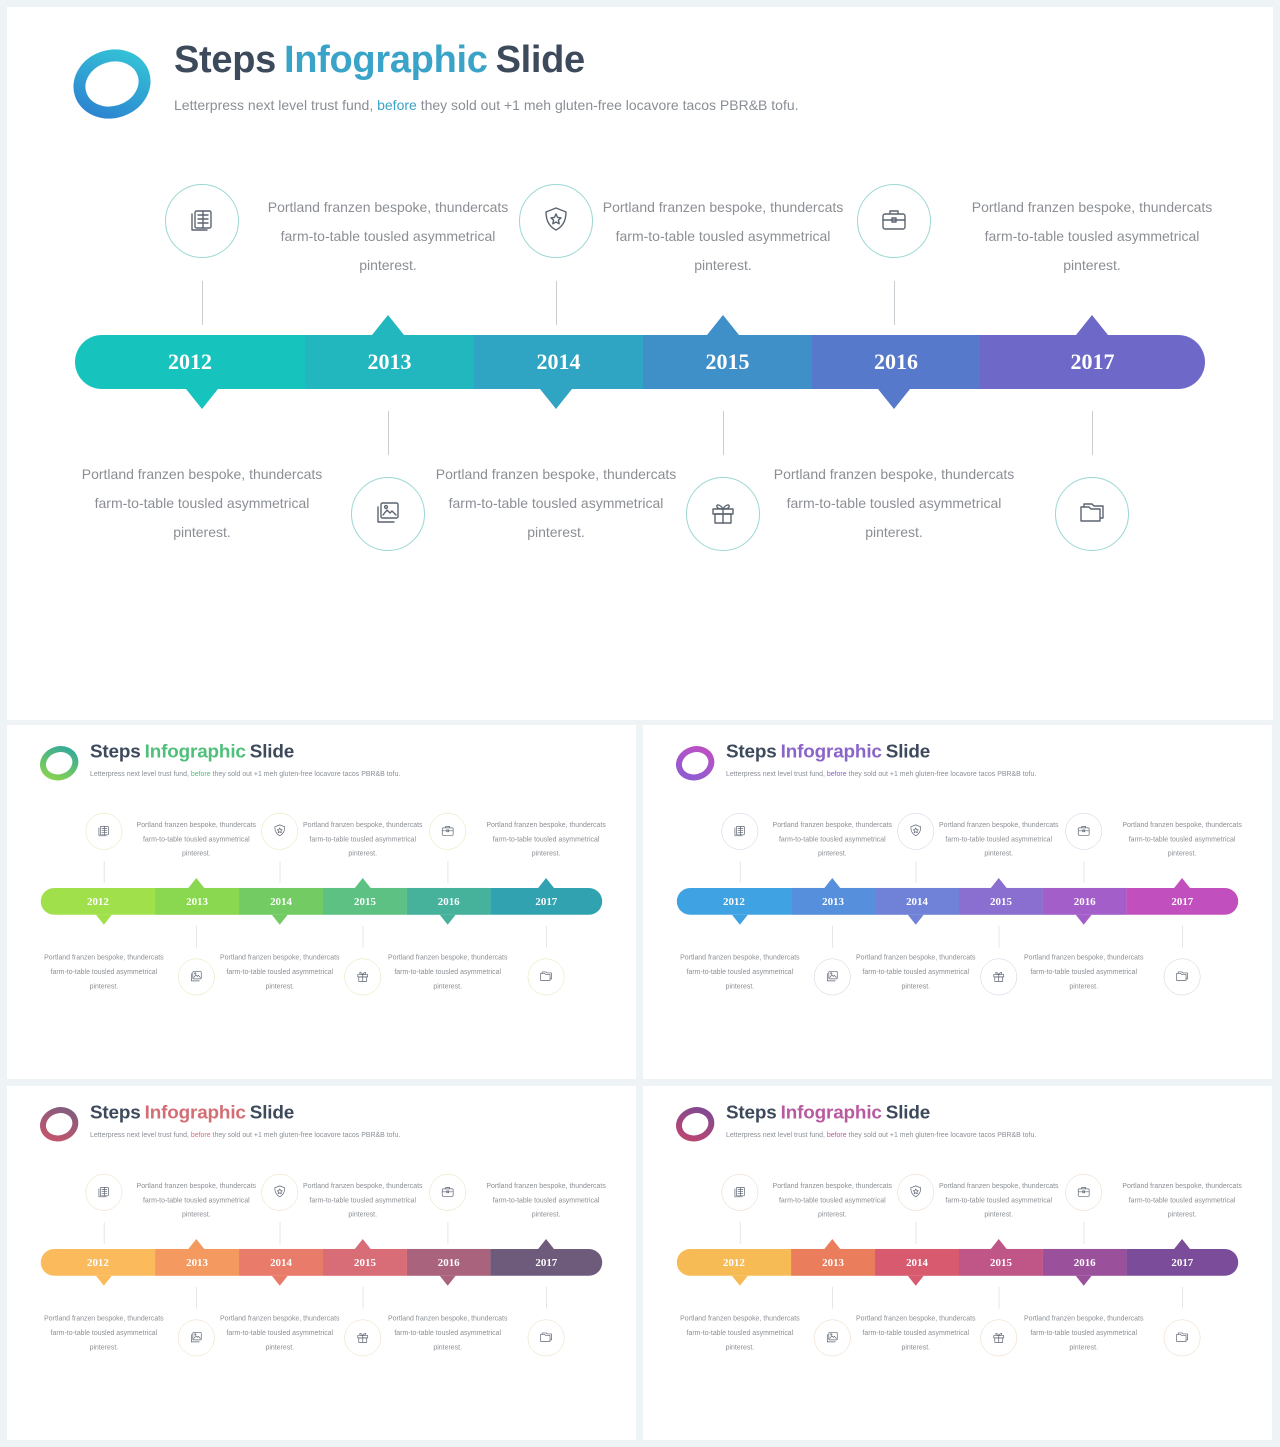  Describe the element at coordinates (1084, 901) in the screenshot. I see `year-label: 2016` at that location.